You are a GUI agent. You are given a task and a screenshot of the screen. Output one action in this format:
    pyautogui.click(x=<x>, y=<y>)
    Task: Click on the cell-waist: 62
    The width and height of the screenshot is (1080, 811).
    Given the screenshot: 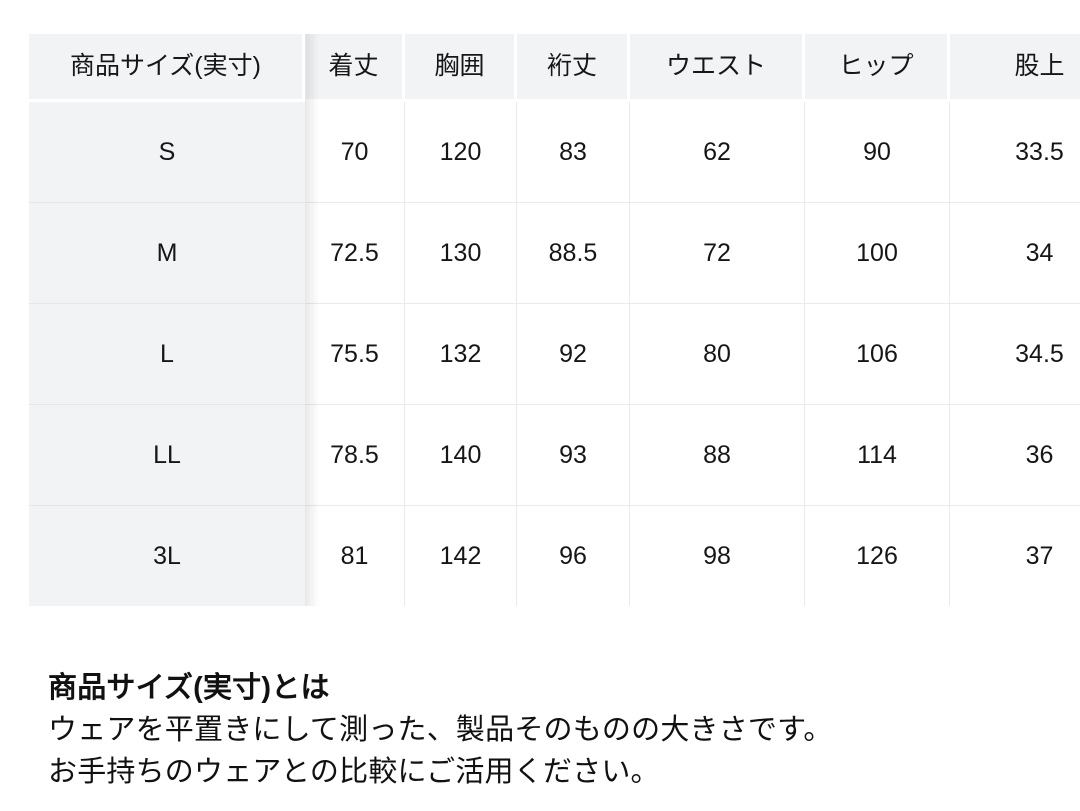 What is the action you would take?
    pyautogui.click(x=717, y=152)
    